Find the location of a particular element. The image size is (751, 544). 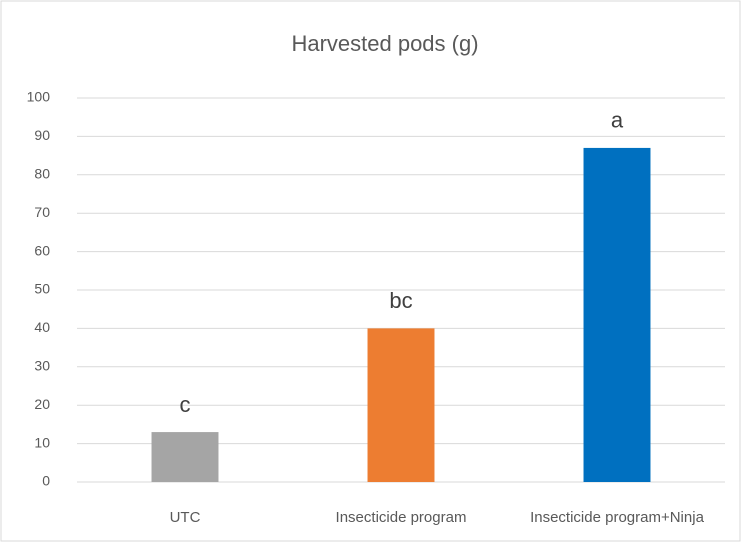

y-tick-label: 60 is located at coordinates (42, 250).